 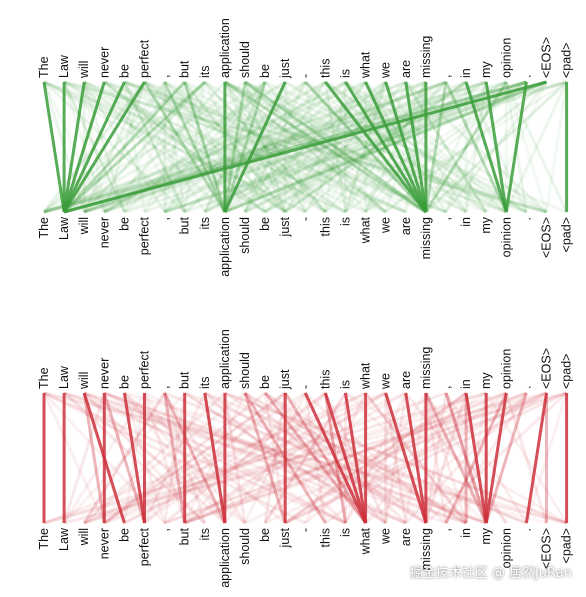 I want to click on token-label-source: never, so click(x=104, y=373).